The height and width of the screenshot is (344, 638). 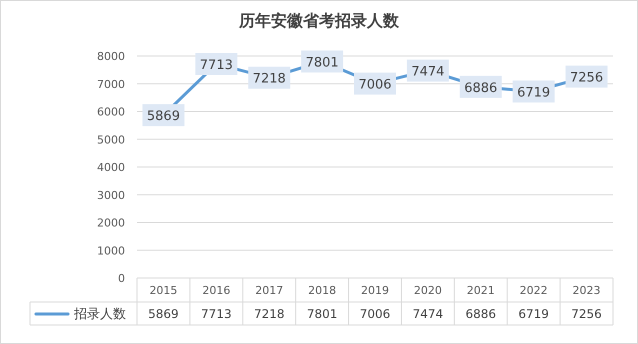 I want to click on x-tick-label: 2017, so click(x=269, y=290).